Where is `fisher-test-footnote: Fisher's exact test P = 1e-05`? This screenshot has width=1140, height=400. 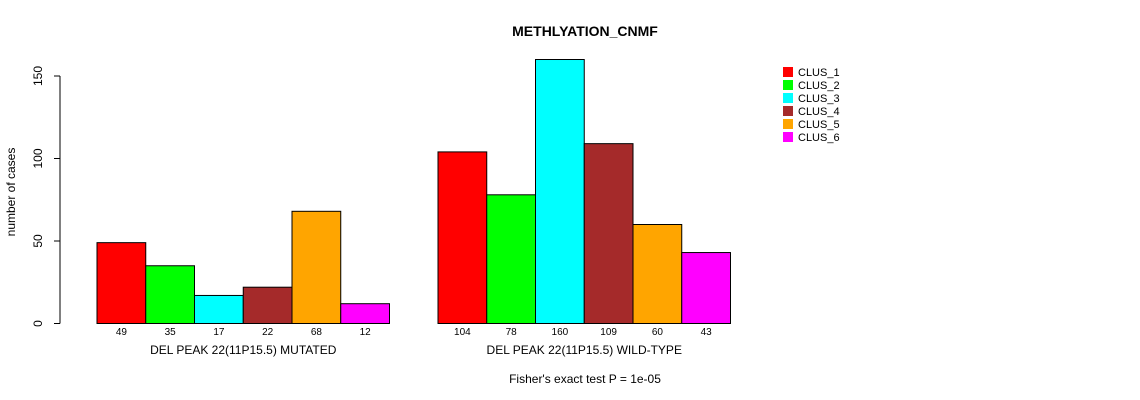 fisher-test-footnote: Fisher's exact test P = 1e-05 is located at coordinates (585, 379).